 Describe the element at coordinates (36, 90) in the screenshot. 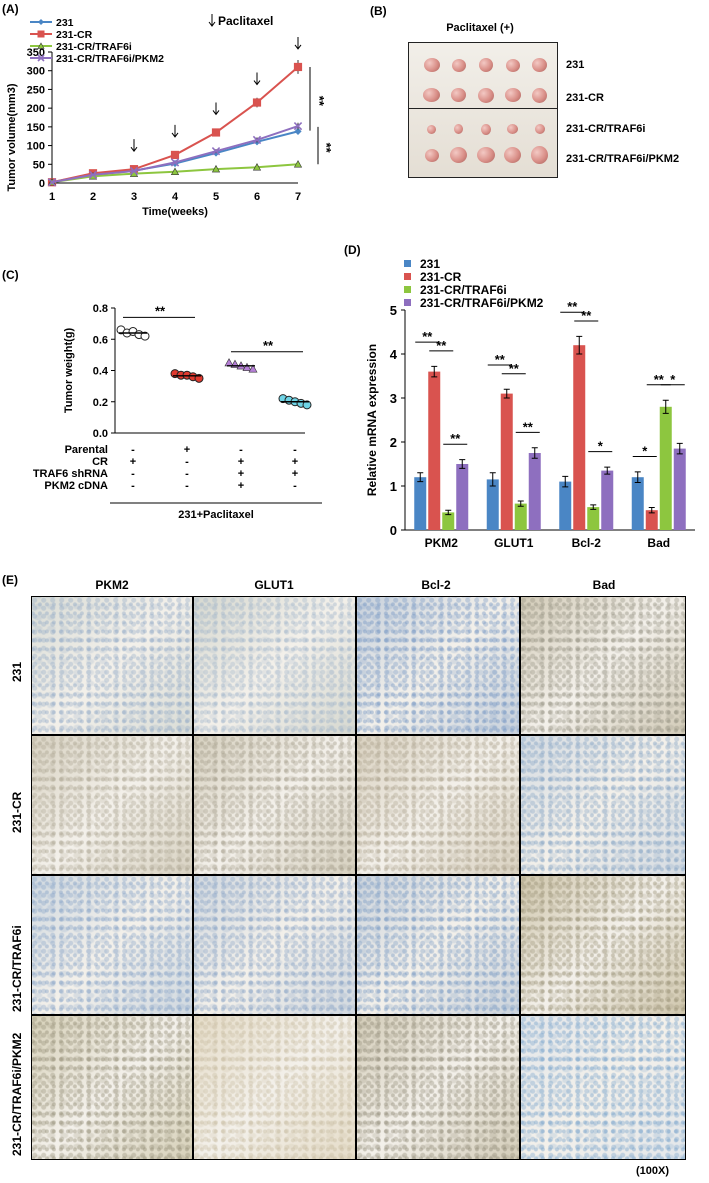

I see `y-tick-label: 250` at that location.